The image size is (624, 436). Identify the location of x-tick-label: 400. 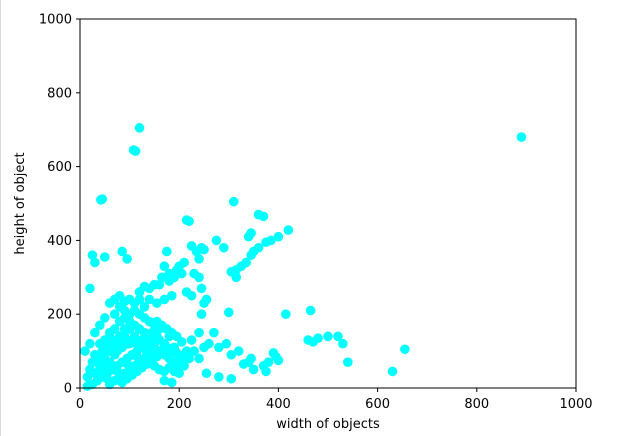
(278, 404).